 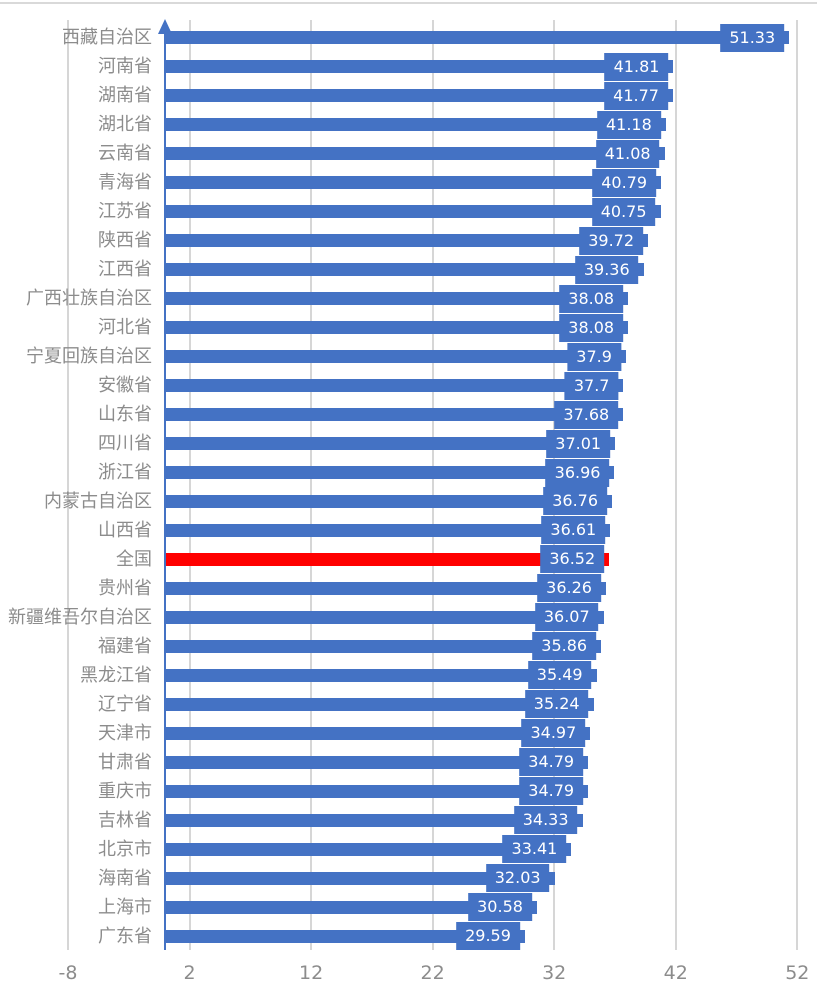 I want to click on value-label: 39.36, so click(x=606, y=269).